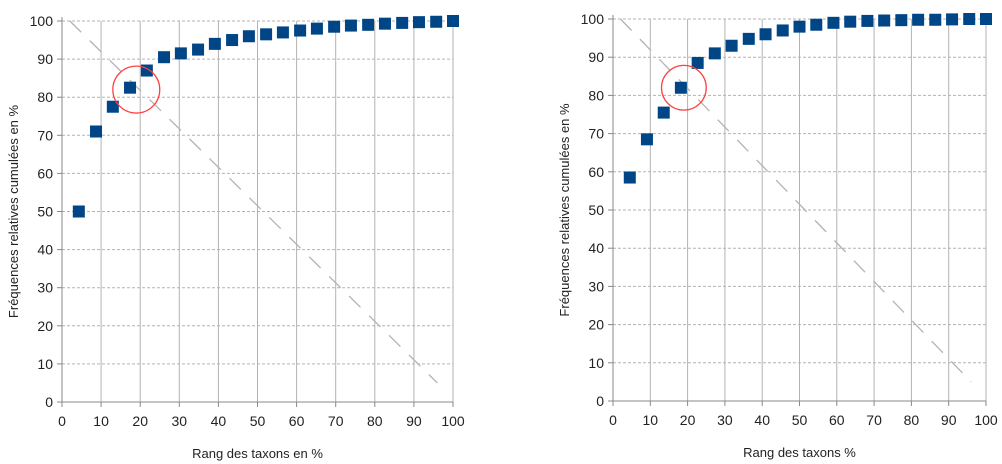 The width and height of the screenshot is (1002, 464). I want to click on chart-left-y-tick-label: 50, so click(45, 212).